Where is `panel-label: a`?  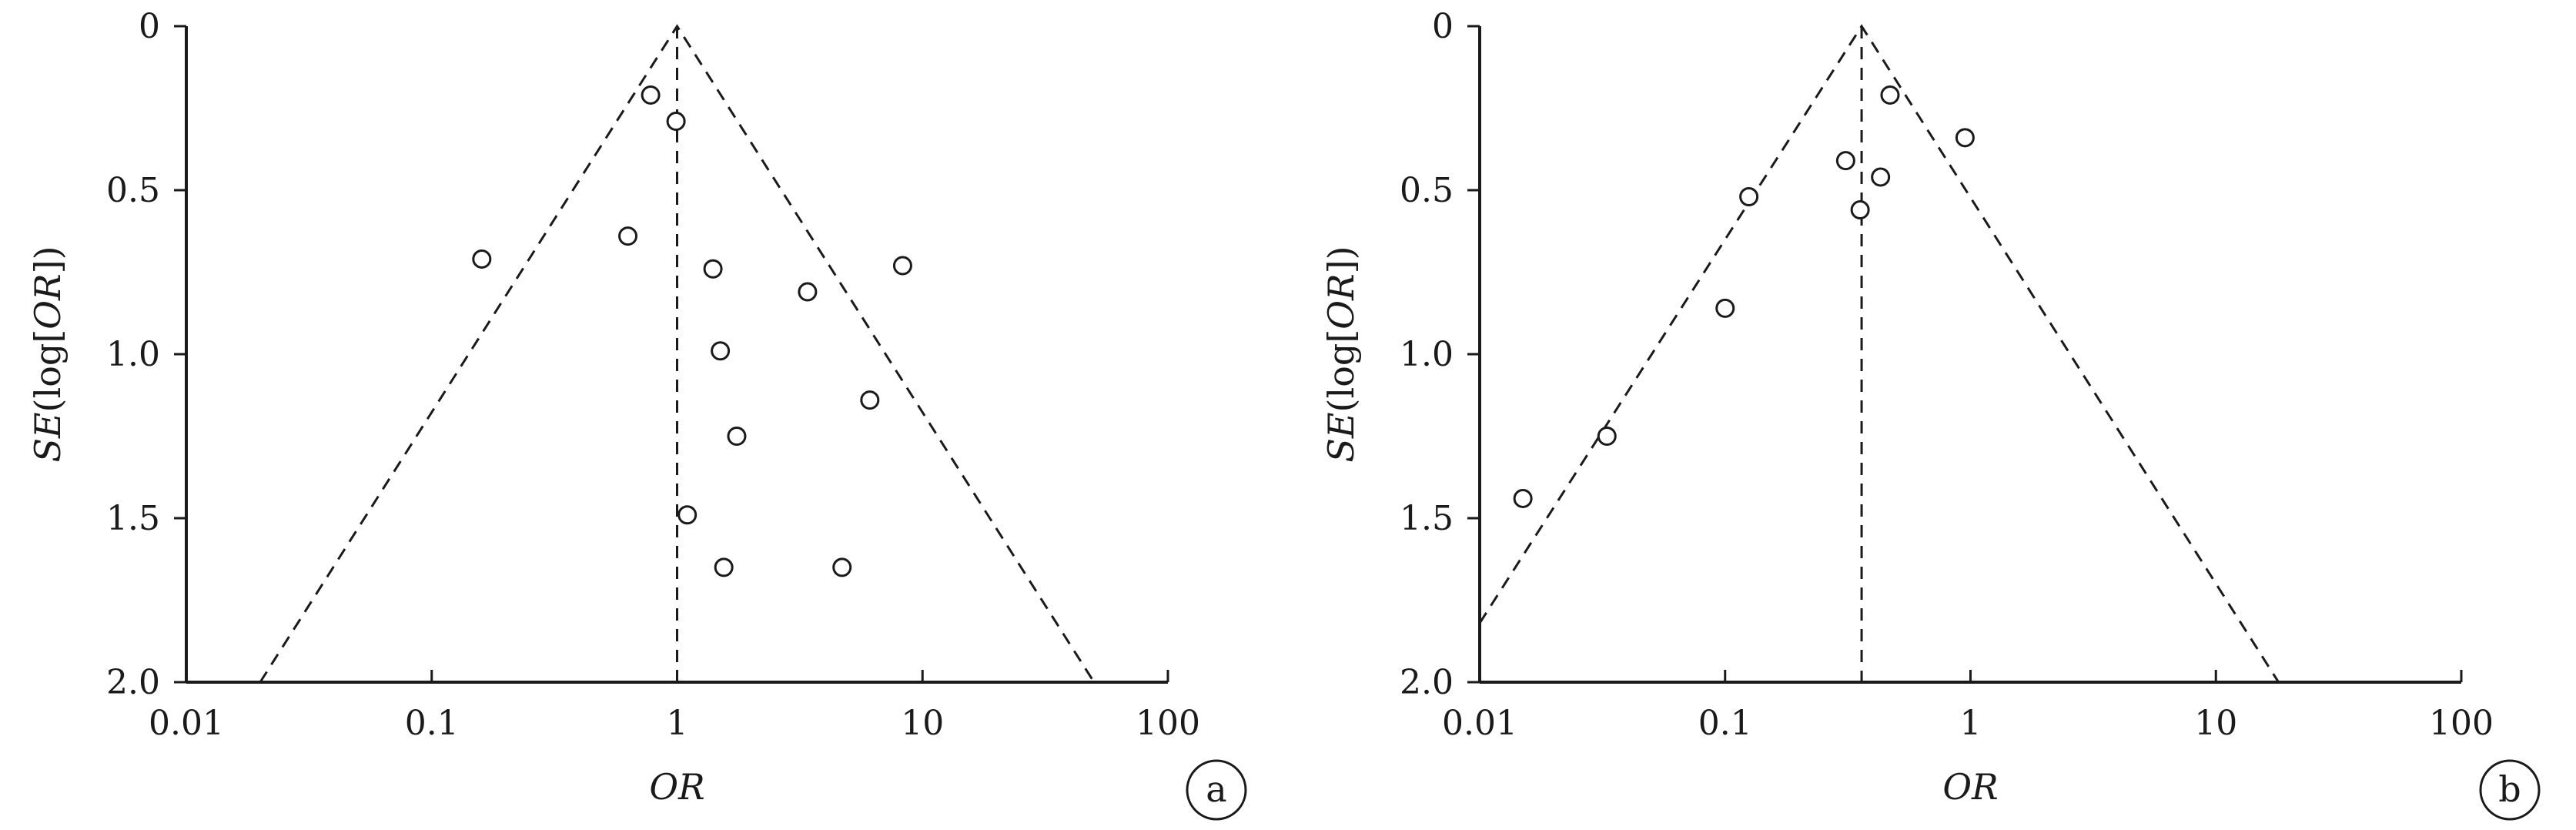
panel-label: a is located at coordinates (1216, 789).